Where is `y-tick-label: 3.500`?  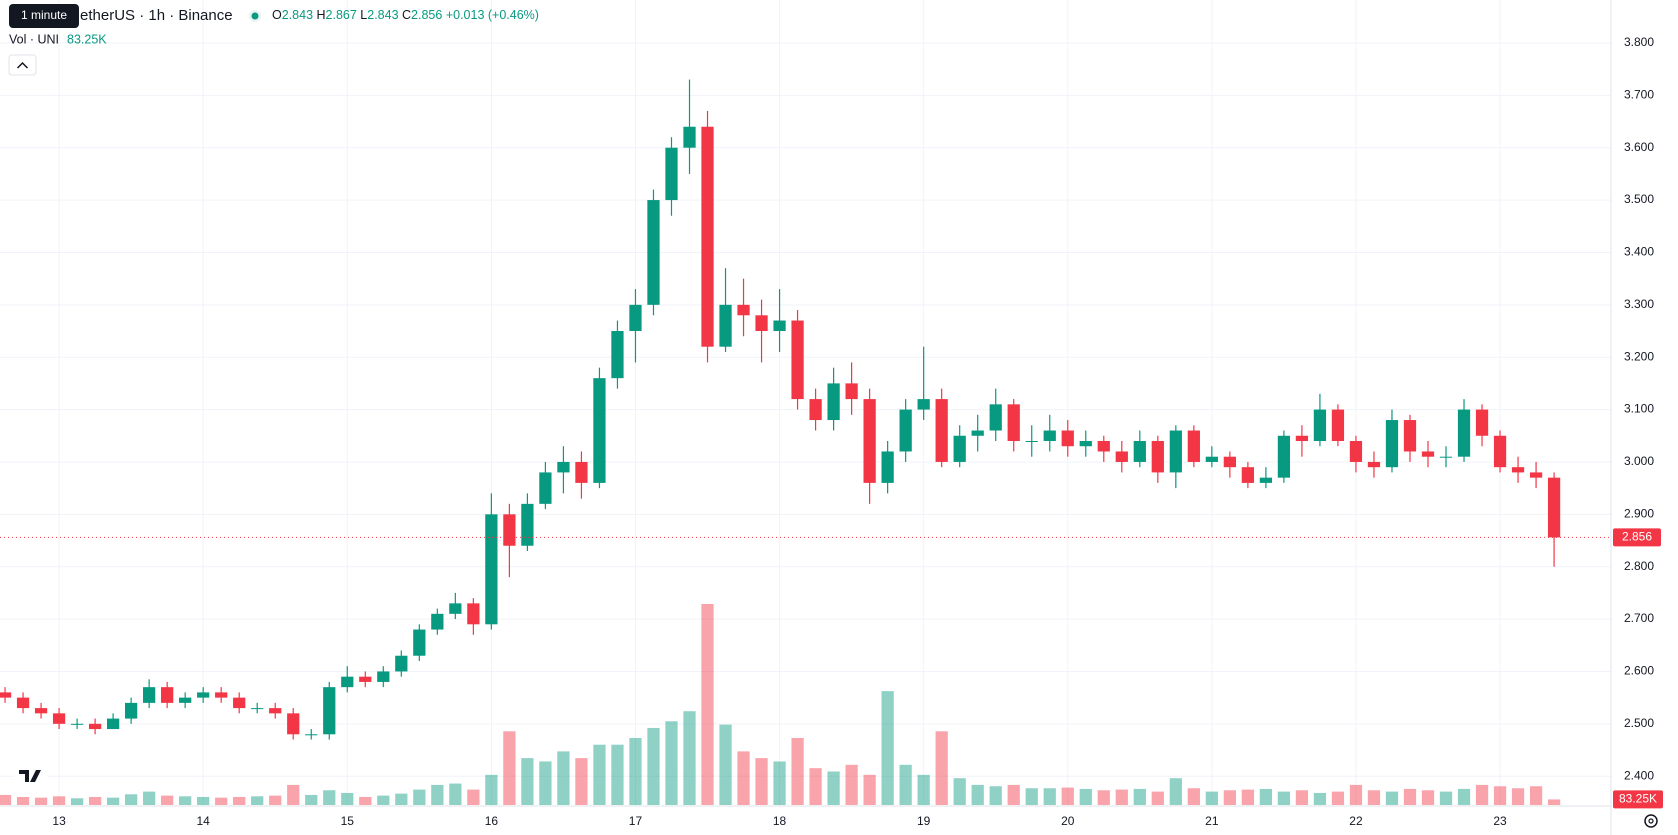
y-tick-label: 3.500 is located at coordinates (1639, 199).